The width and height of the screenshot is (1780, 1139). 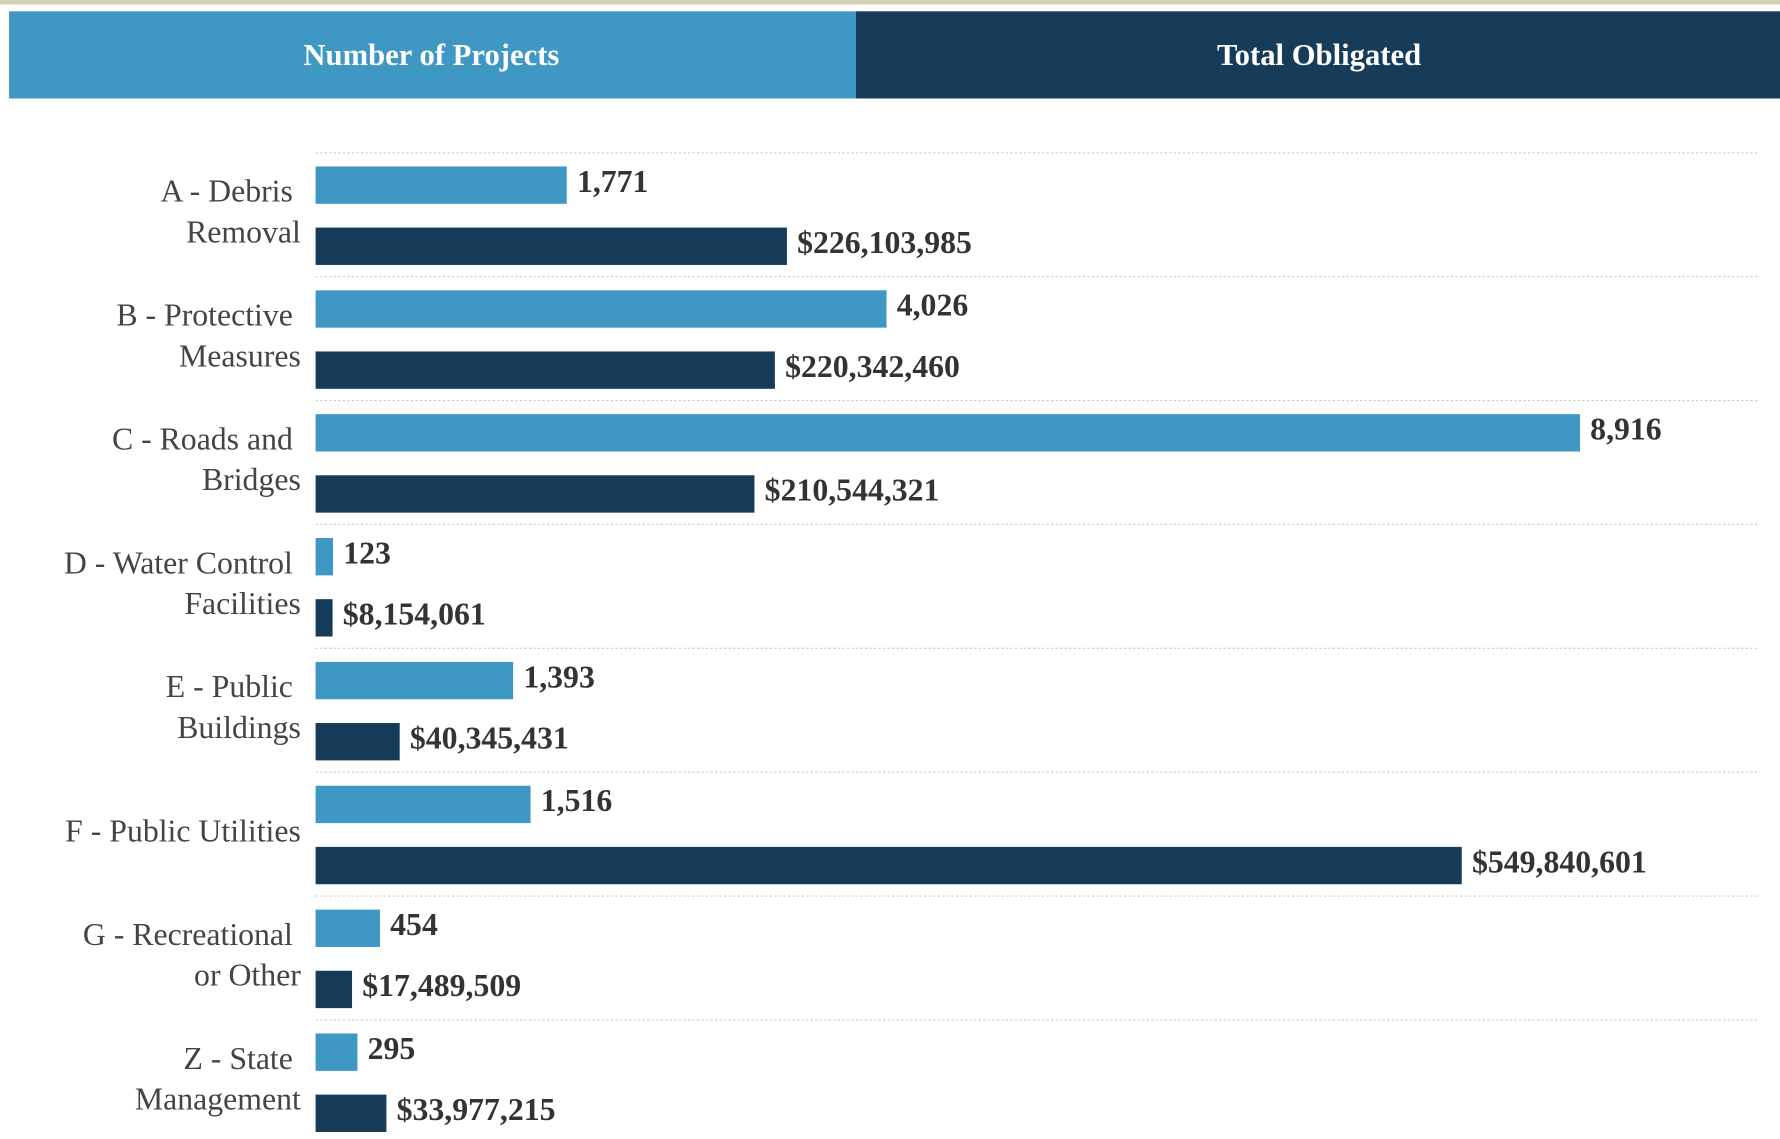 What do you see at coordinates (192, 955) in the screenshot?
I see `category-label: G - Recreational or Other` at bounding box center [192, 955].